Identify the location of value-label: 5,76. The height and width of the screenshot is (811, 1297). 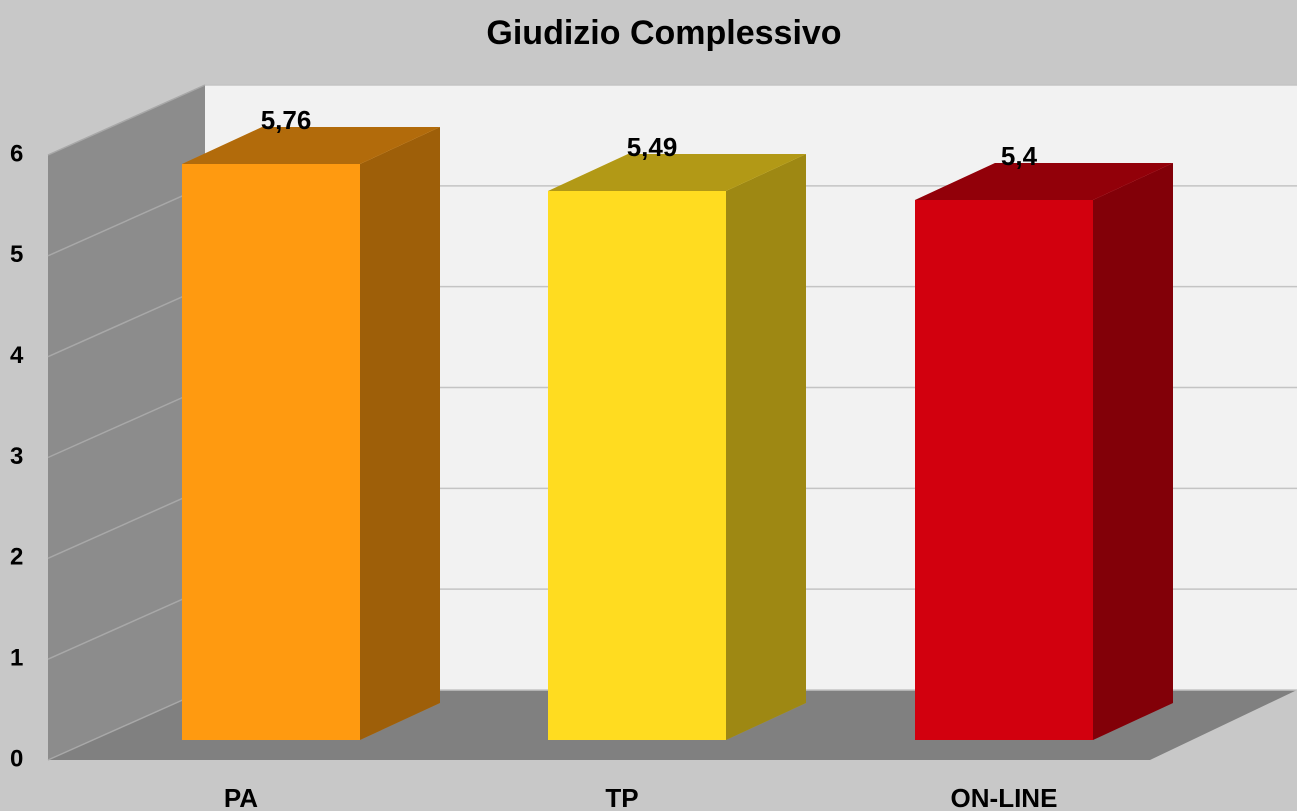
(286, 120).